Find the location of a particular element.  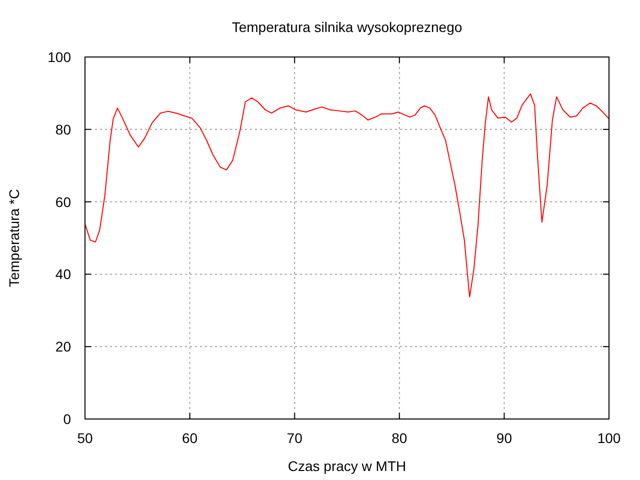

x-tick-label: 90 is located at coordinates (504, 438).